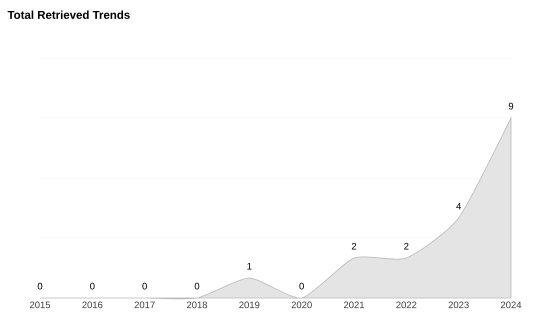 The width and height of the screenshot is (533, 335). Describe the element at coordinates (511, 305) in the screenshot. I see `x-tick-label: 2024` at that location.